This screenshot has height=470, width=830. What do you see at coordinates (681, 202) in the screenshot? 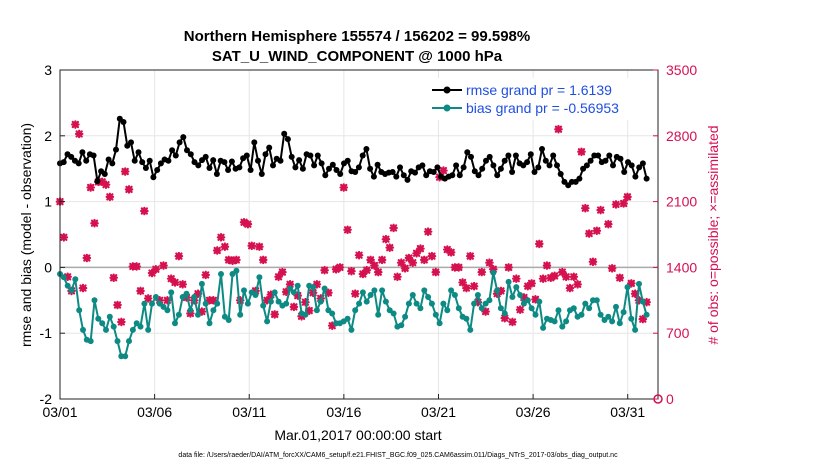
I see `y-tick-label-right: 2100` at bounding box center [681, 202].